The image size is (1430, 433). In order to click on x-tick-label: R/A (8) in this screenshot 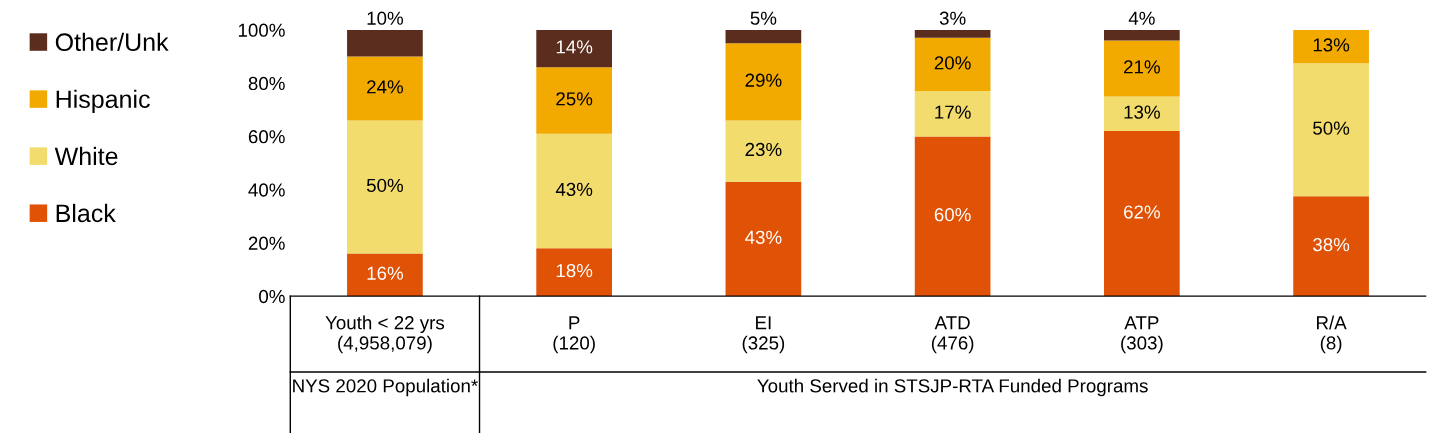, I will do `click(1332, 334)`.